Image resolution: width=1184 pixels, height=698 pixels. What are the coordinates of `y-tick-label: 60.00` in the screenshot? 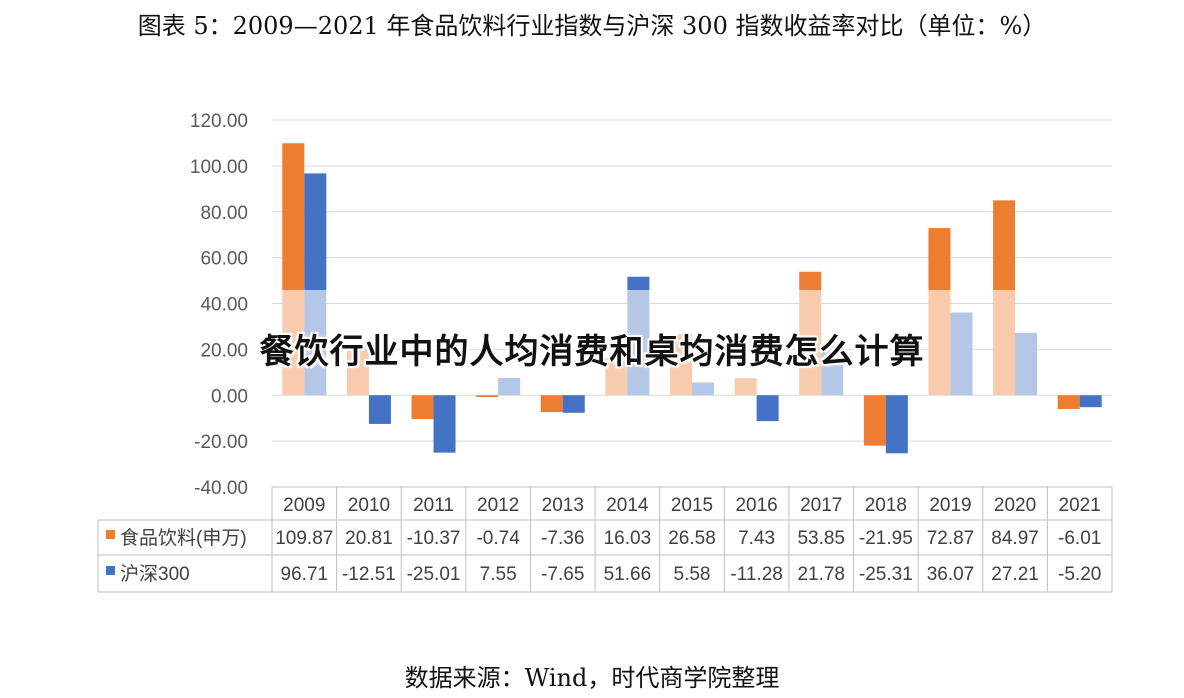 It's located at (224, 259).